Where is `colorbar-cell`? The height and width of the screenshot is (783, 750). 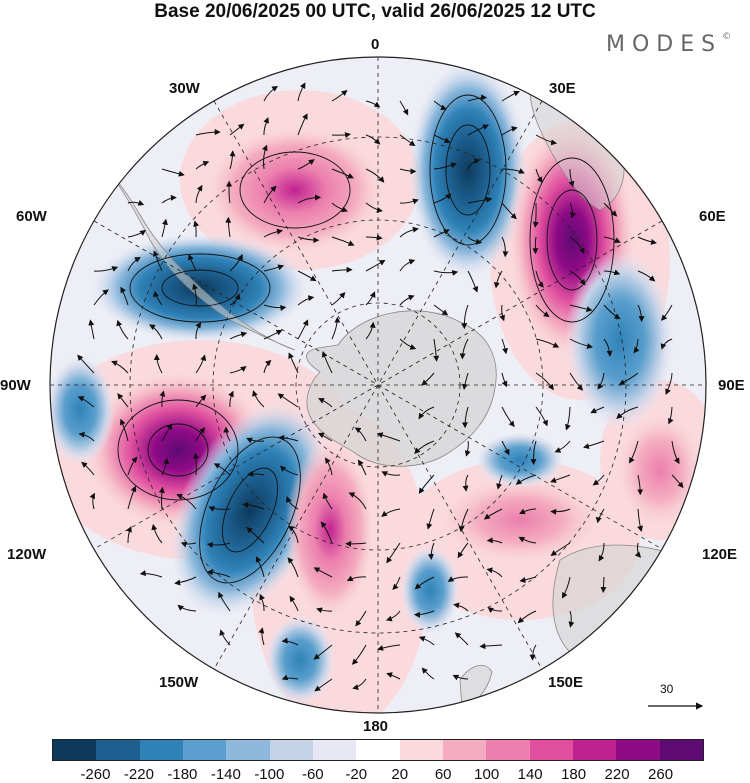 colorbar-cell is located at coordinates (508, 750).